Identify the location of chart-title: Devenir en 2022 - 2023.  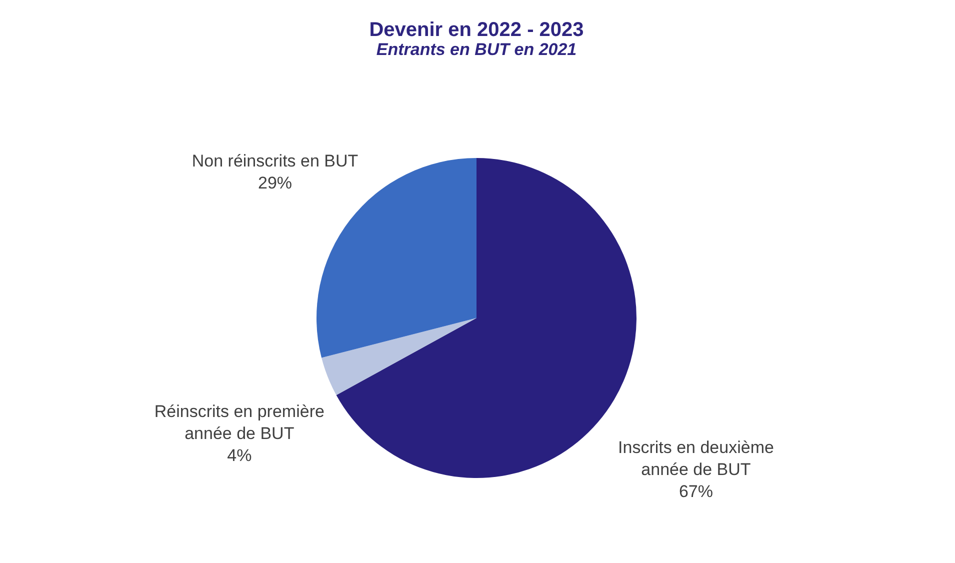
(476, 30).